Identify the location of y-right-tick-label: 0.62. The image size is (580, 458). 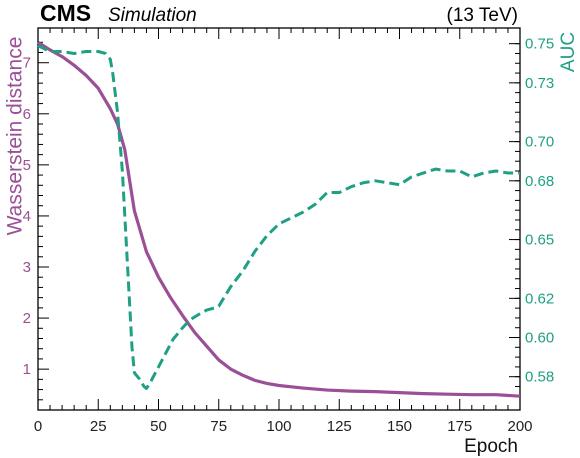
(539, 298).